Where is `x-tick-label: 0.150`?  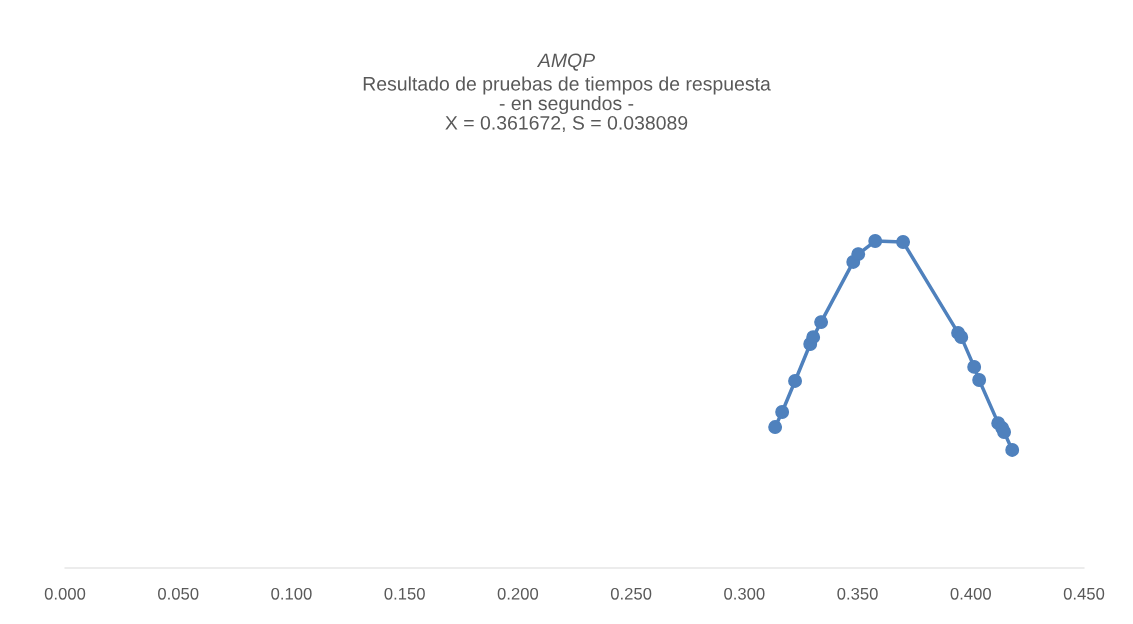
x-tick-label: 0.150 is located at coordinates (404, 593).